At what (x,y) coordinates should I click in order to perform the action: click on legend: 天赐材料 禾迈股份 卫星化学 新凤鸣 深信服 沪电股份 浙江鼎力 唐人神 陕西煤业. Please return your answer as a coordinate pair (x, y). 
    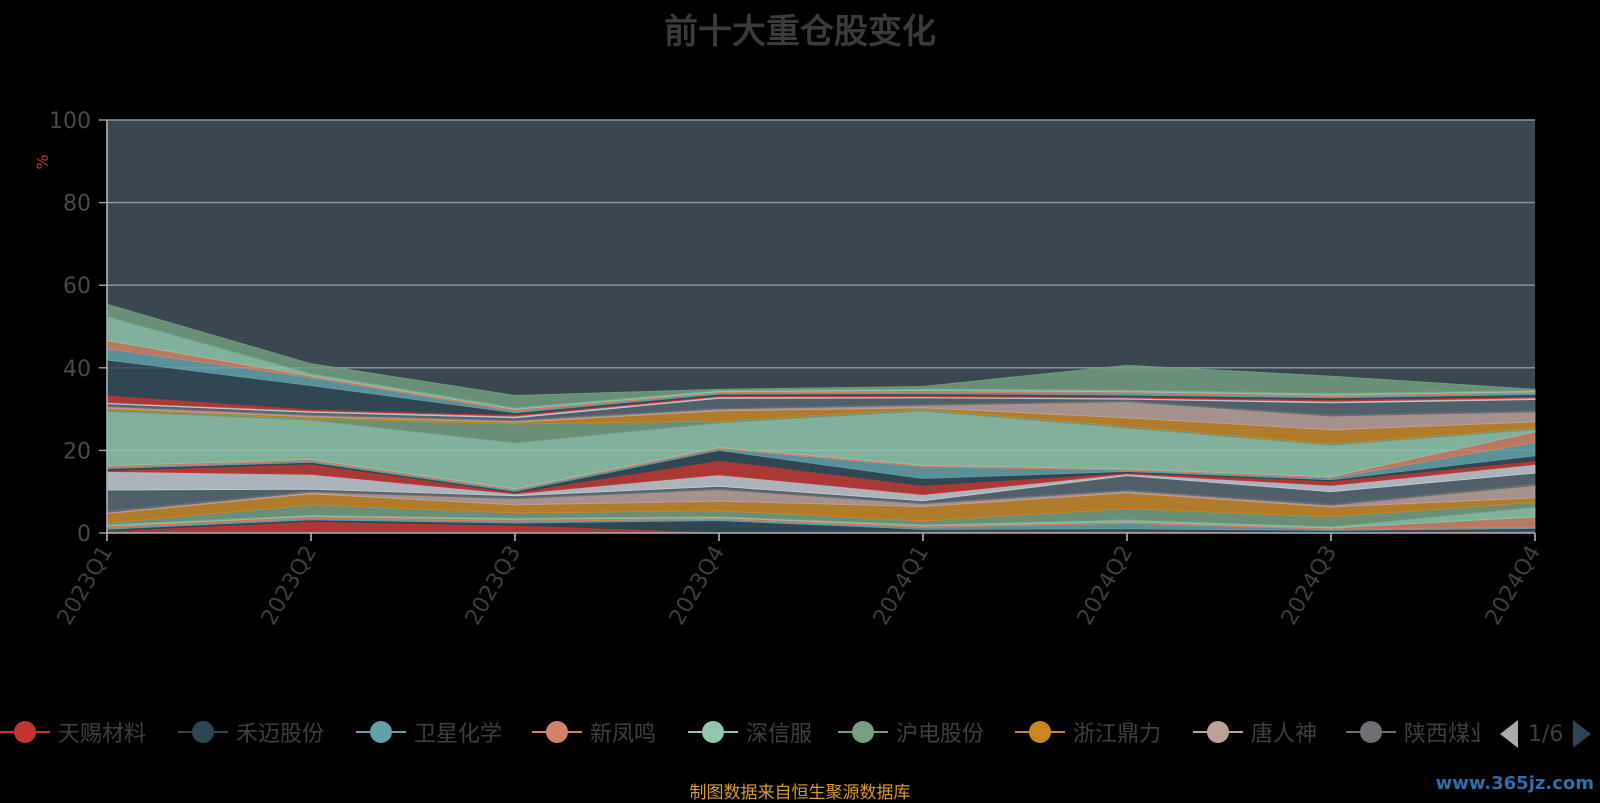
    Looking at the image, I should click on (740, 732).